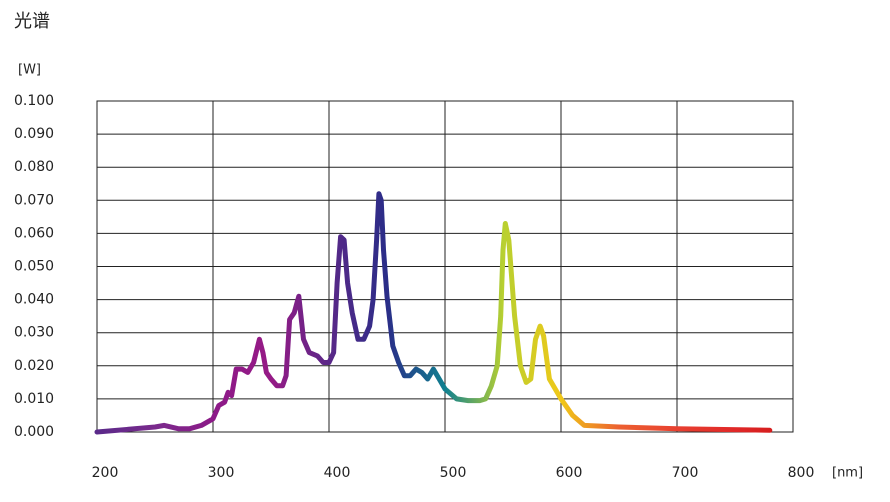  I want to click on y-tick-label: 0.000, so click(34, 432).